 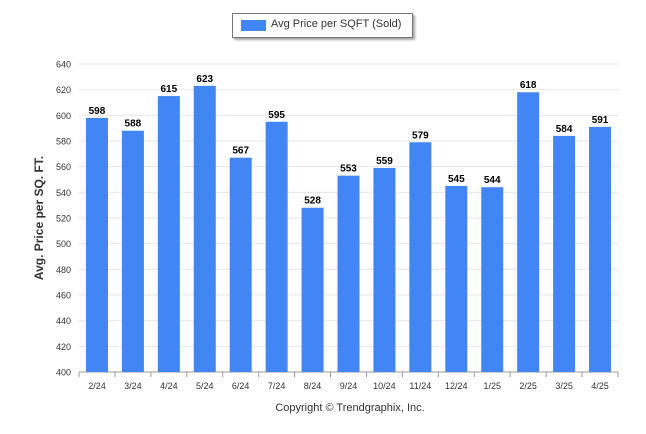 What do you see at coordinates (528, 85) in the screenshot?
I see `data-label: 618` at bounding box center [528, 85].